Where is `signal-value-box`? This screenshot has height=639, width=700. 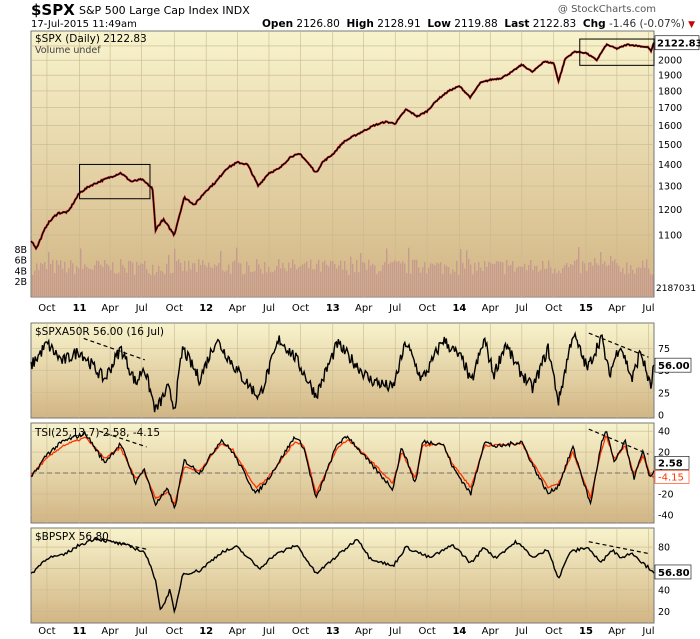 signal-value-box is located at coordinates (672, 477).